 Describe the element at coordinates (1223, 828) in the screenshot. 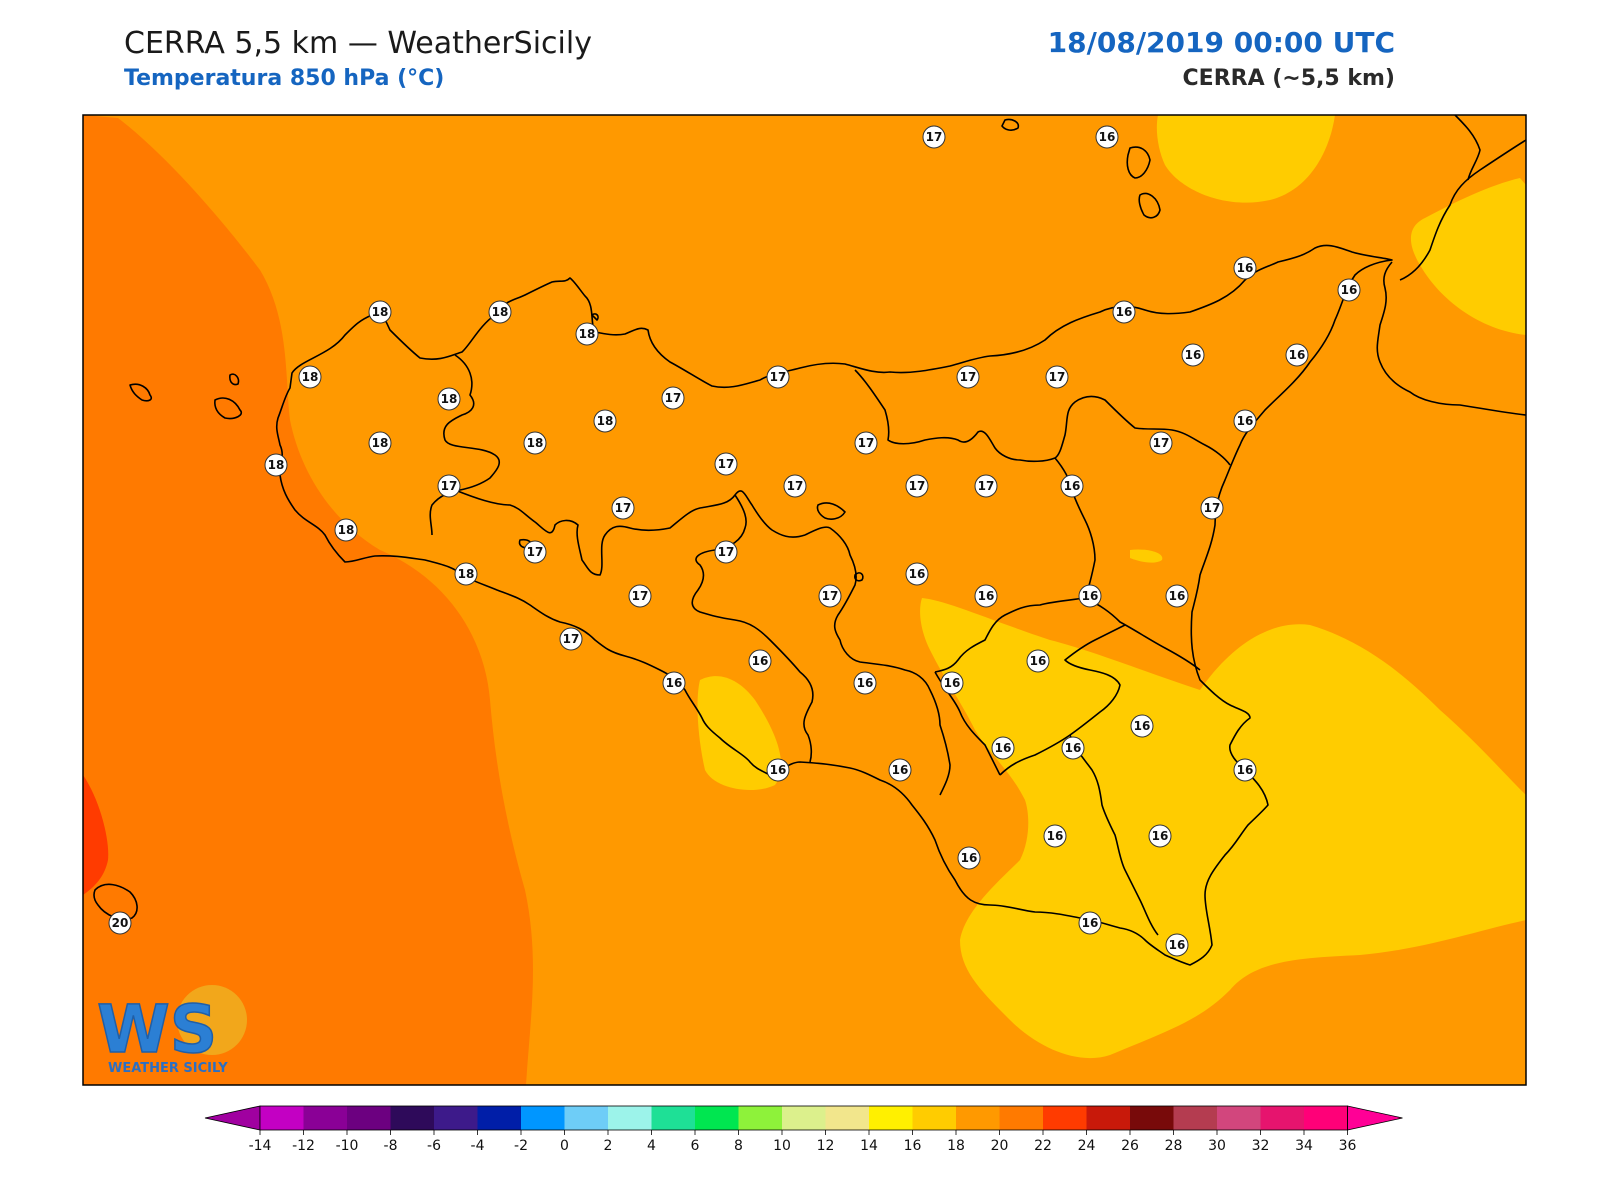

I see `field-14-16-southeast` at that location.